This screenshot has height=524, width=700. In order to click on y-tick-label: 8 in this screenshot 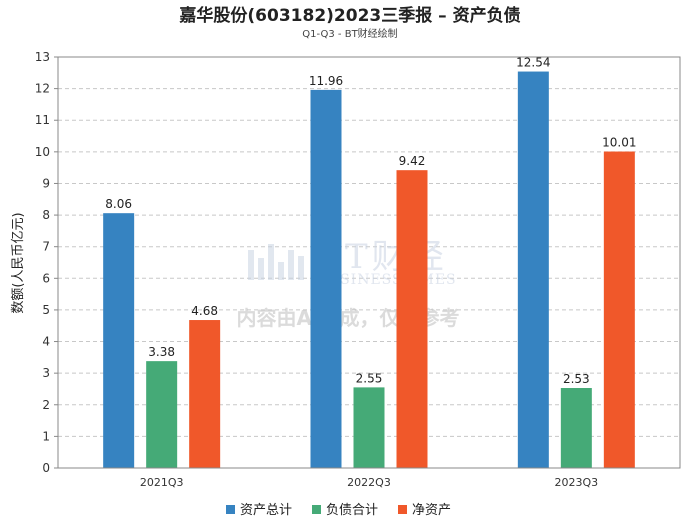, I will do `click(46, 215)`.